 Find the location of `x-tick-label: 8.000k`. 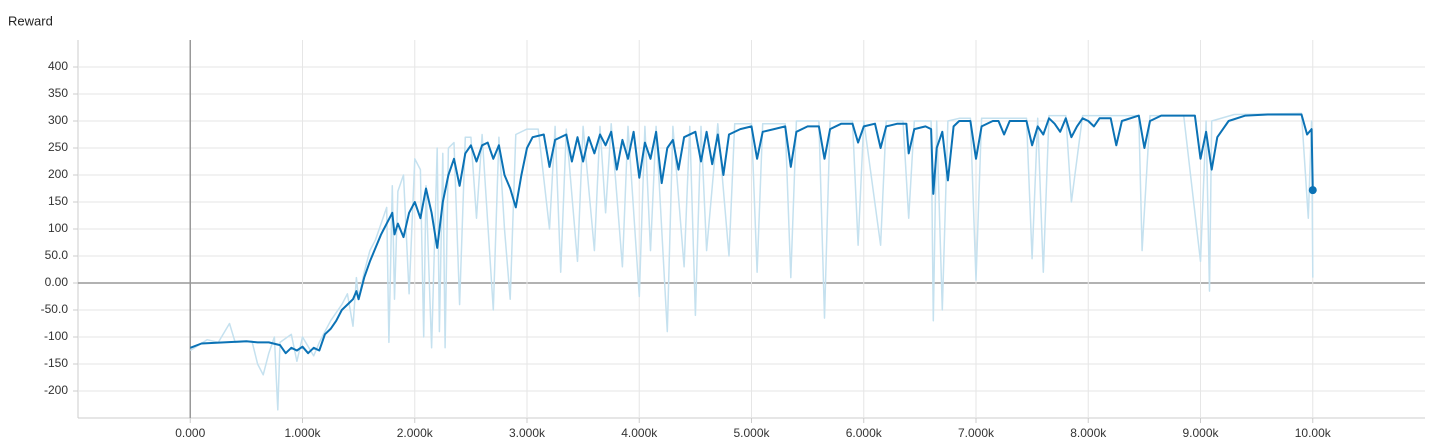

x-tick-label: 8.000k is located at coordinates (1088, 433).